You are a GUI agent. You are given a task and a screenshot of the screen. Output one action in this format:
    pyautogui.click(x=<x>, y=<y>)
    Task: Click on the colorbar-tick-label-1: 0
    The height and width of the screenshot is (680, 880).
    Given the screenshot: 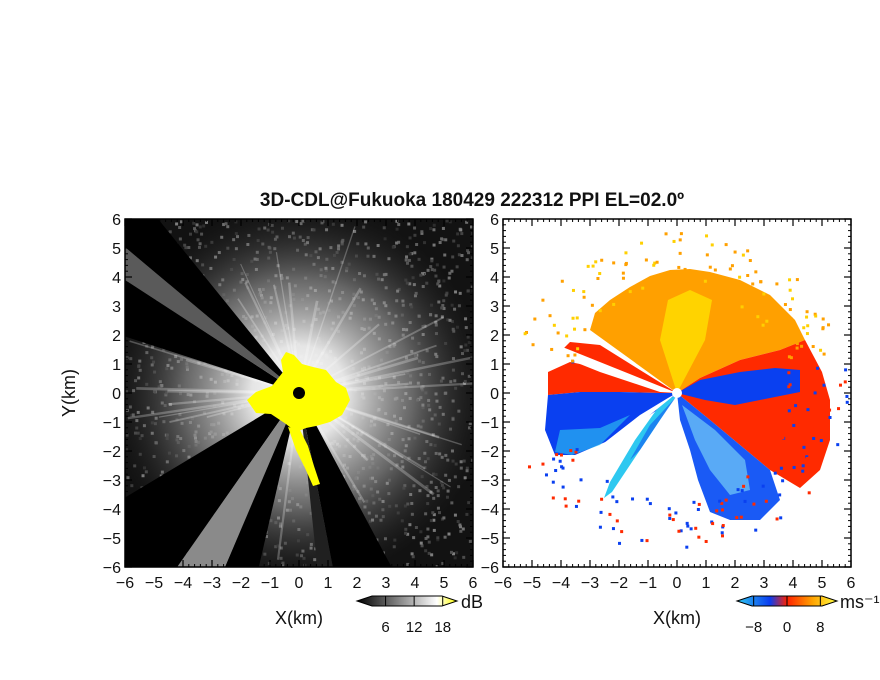 What is the action you would take?
    pyautogui.click(x=787, y=627)
    